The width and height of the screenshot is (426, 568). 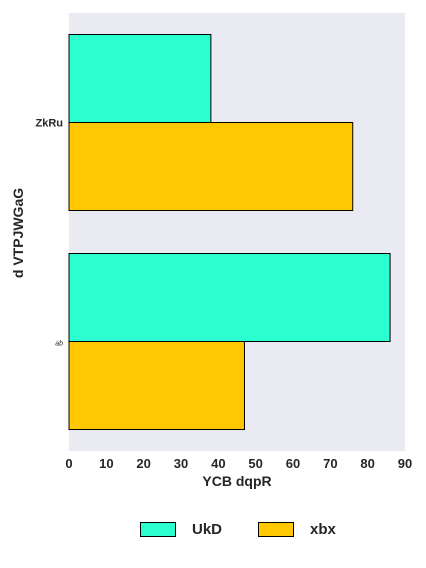 What do you see at coordinates (106, 463) in the screenshot?
I see `x-tick-label-1: 10` at bounding box center [106, 463].